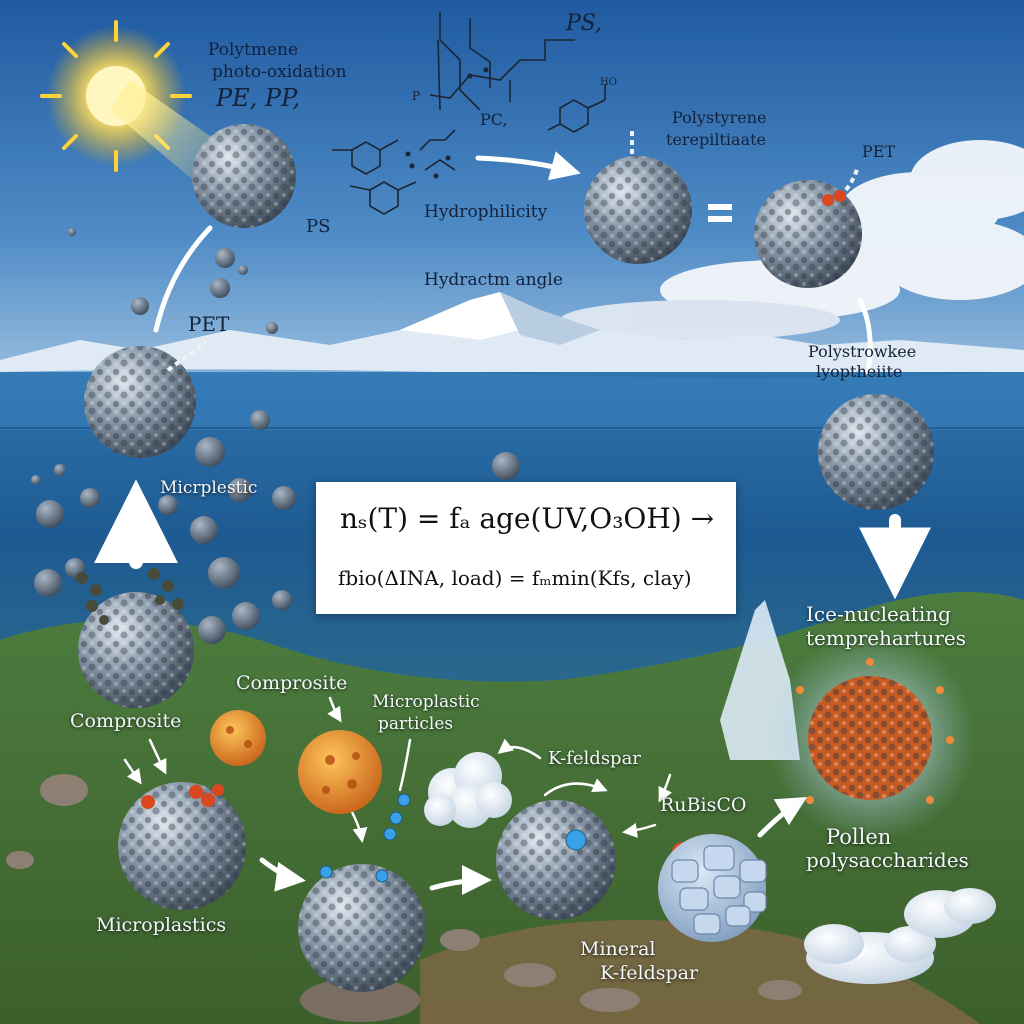 The height and width of the screenshot is (1024, 1024). What do you see at coordinates (140, 402) in the screenshot?
I see `sphere-surface-left` at bounding box center [140, 402].